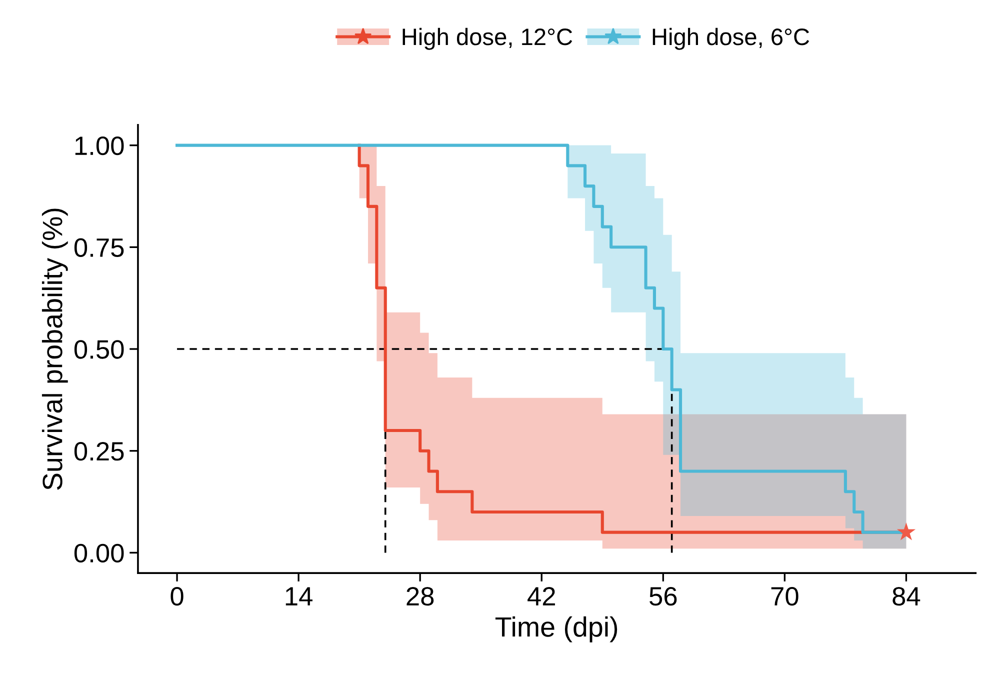 The height and width of the screenshot is (679, 989). Describe the element at coordinates (541, 596) in the screenshot. I see `x-tick-label: 42` at that location.